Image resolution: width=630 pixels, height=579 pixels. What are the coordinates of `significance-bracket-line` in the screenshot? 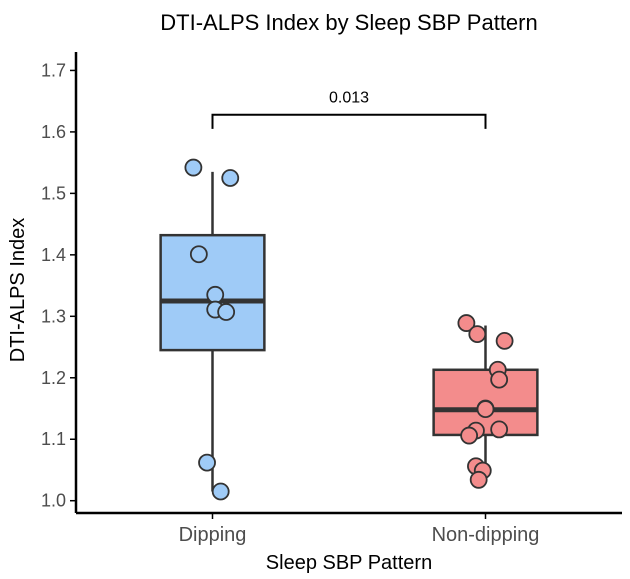 It's located at (349, 121).